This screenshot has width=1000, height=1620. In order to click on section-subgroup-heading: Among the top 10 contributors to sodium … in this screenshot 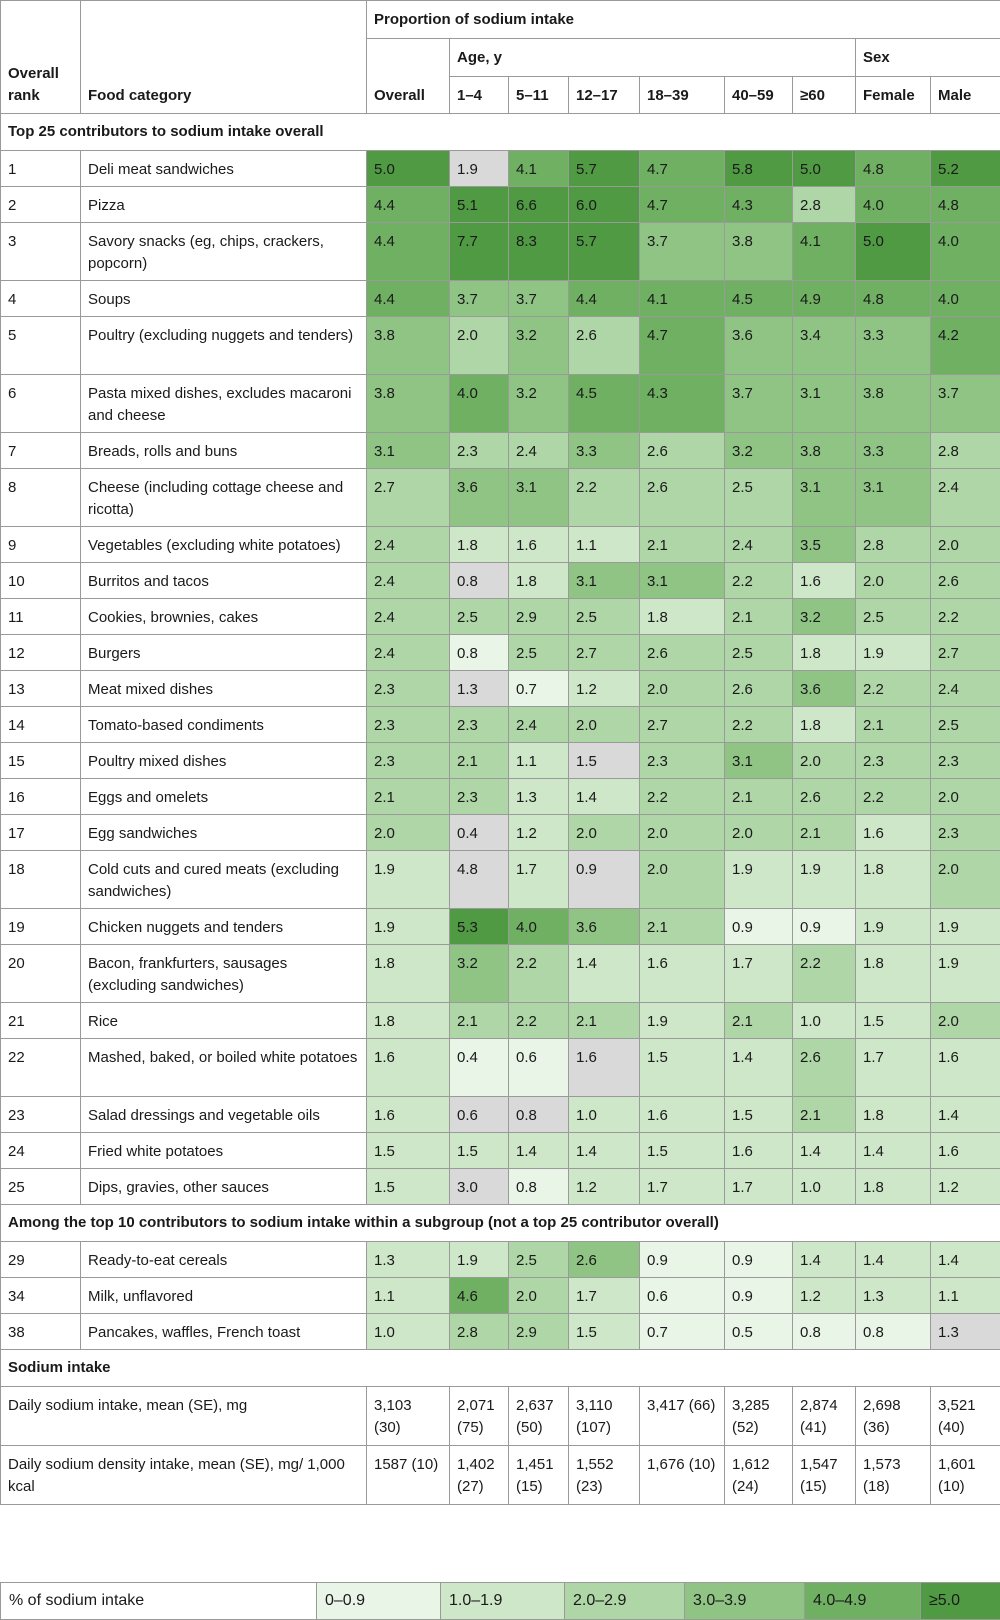, I will do `click(500, 1223)`.